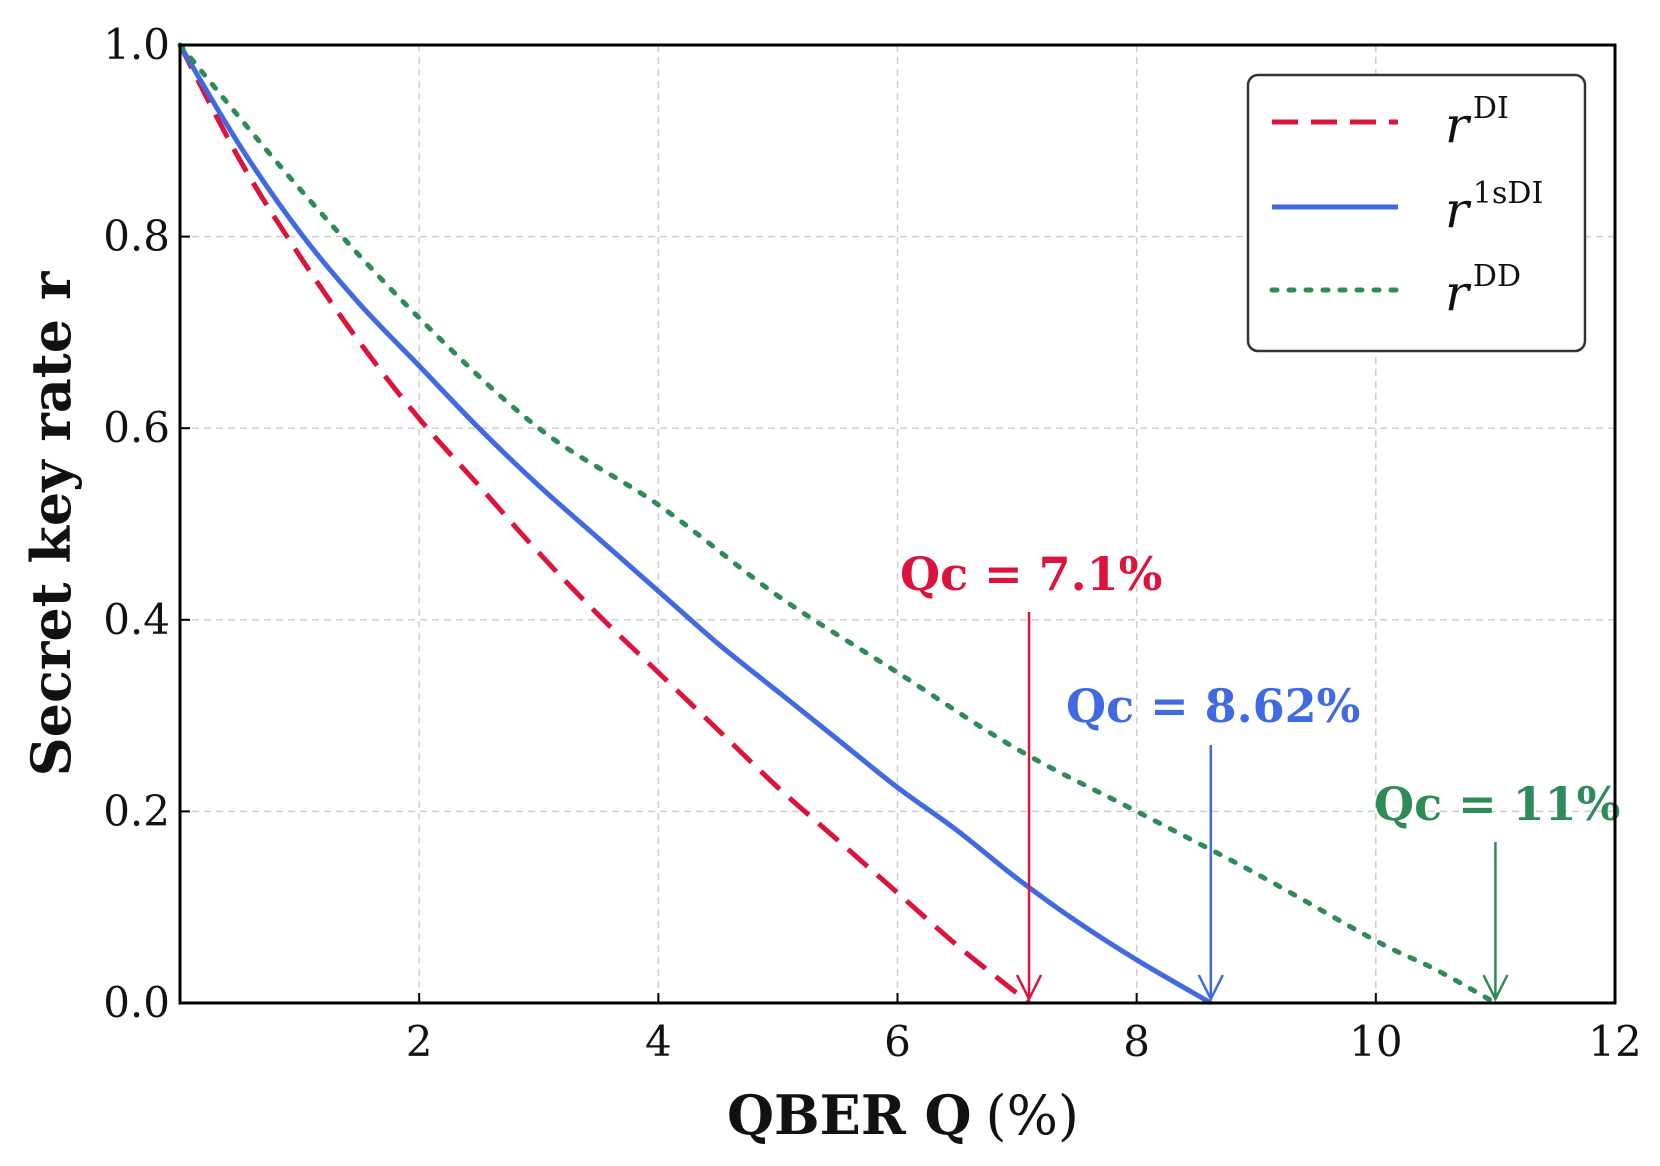  Describe the element at coordinates (849, 1115) in the screenshot. I see `x-axis-title-main: QBER Q` at that location.